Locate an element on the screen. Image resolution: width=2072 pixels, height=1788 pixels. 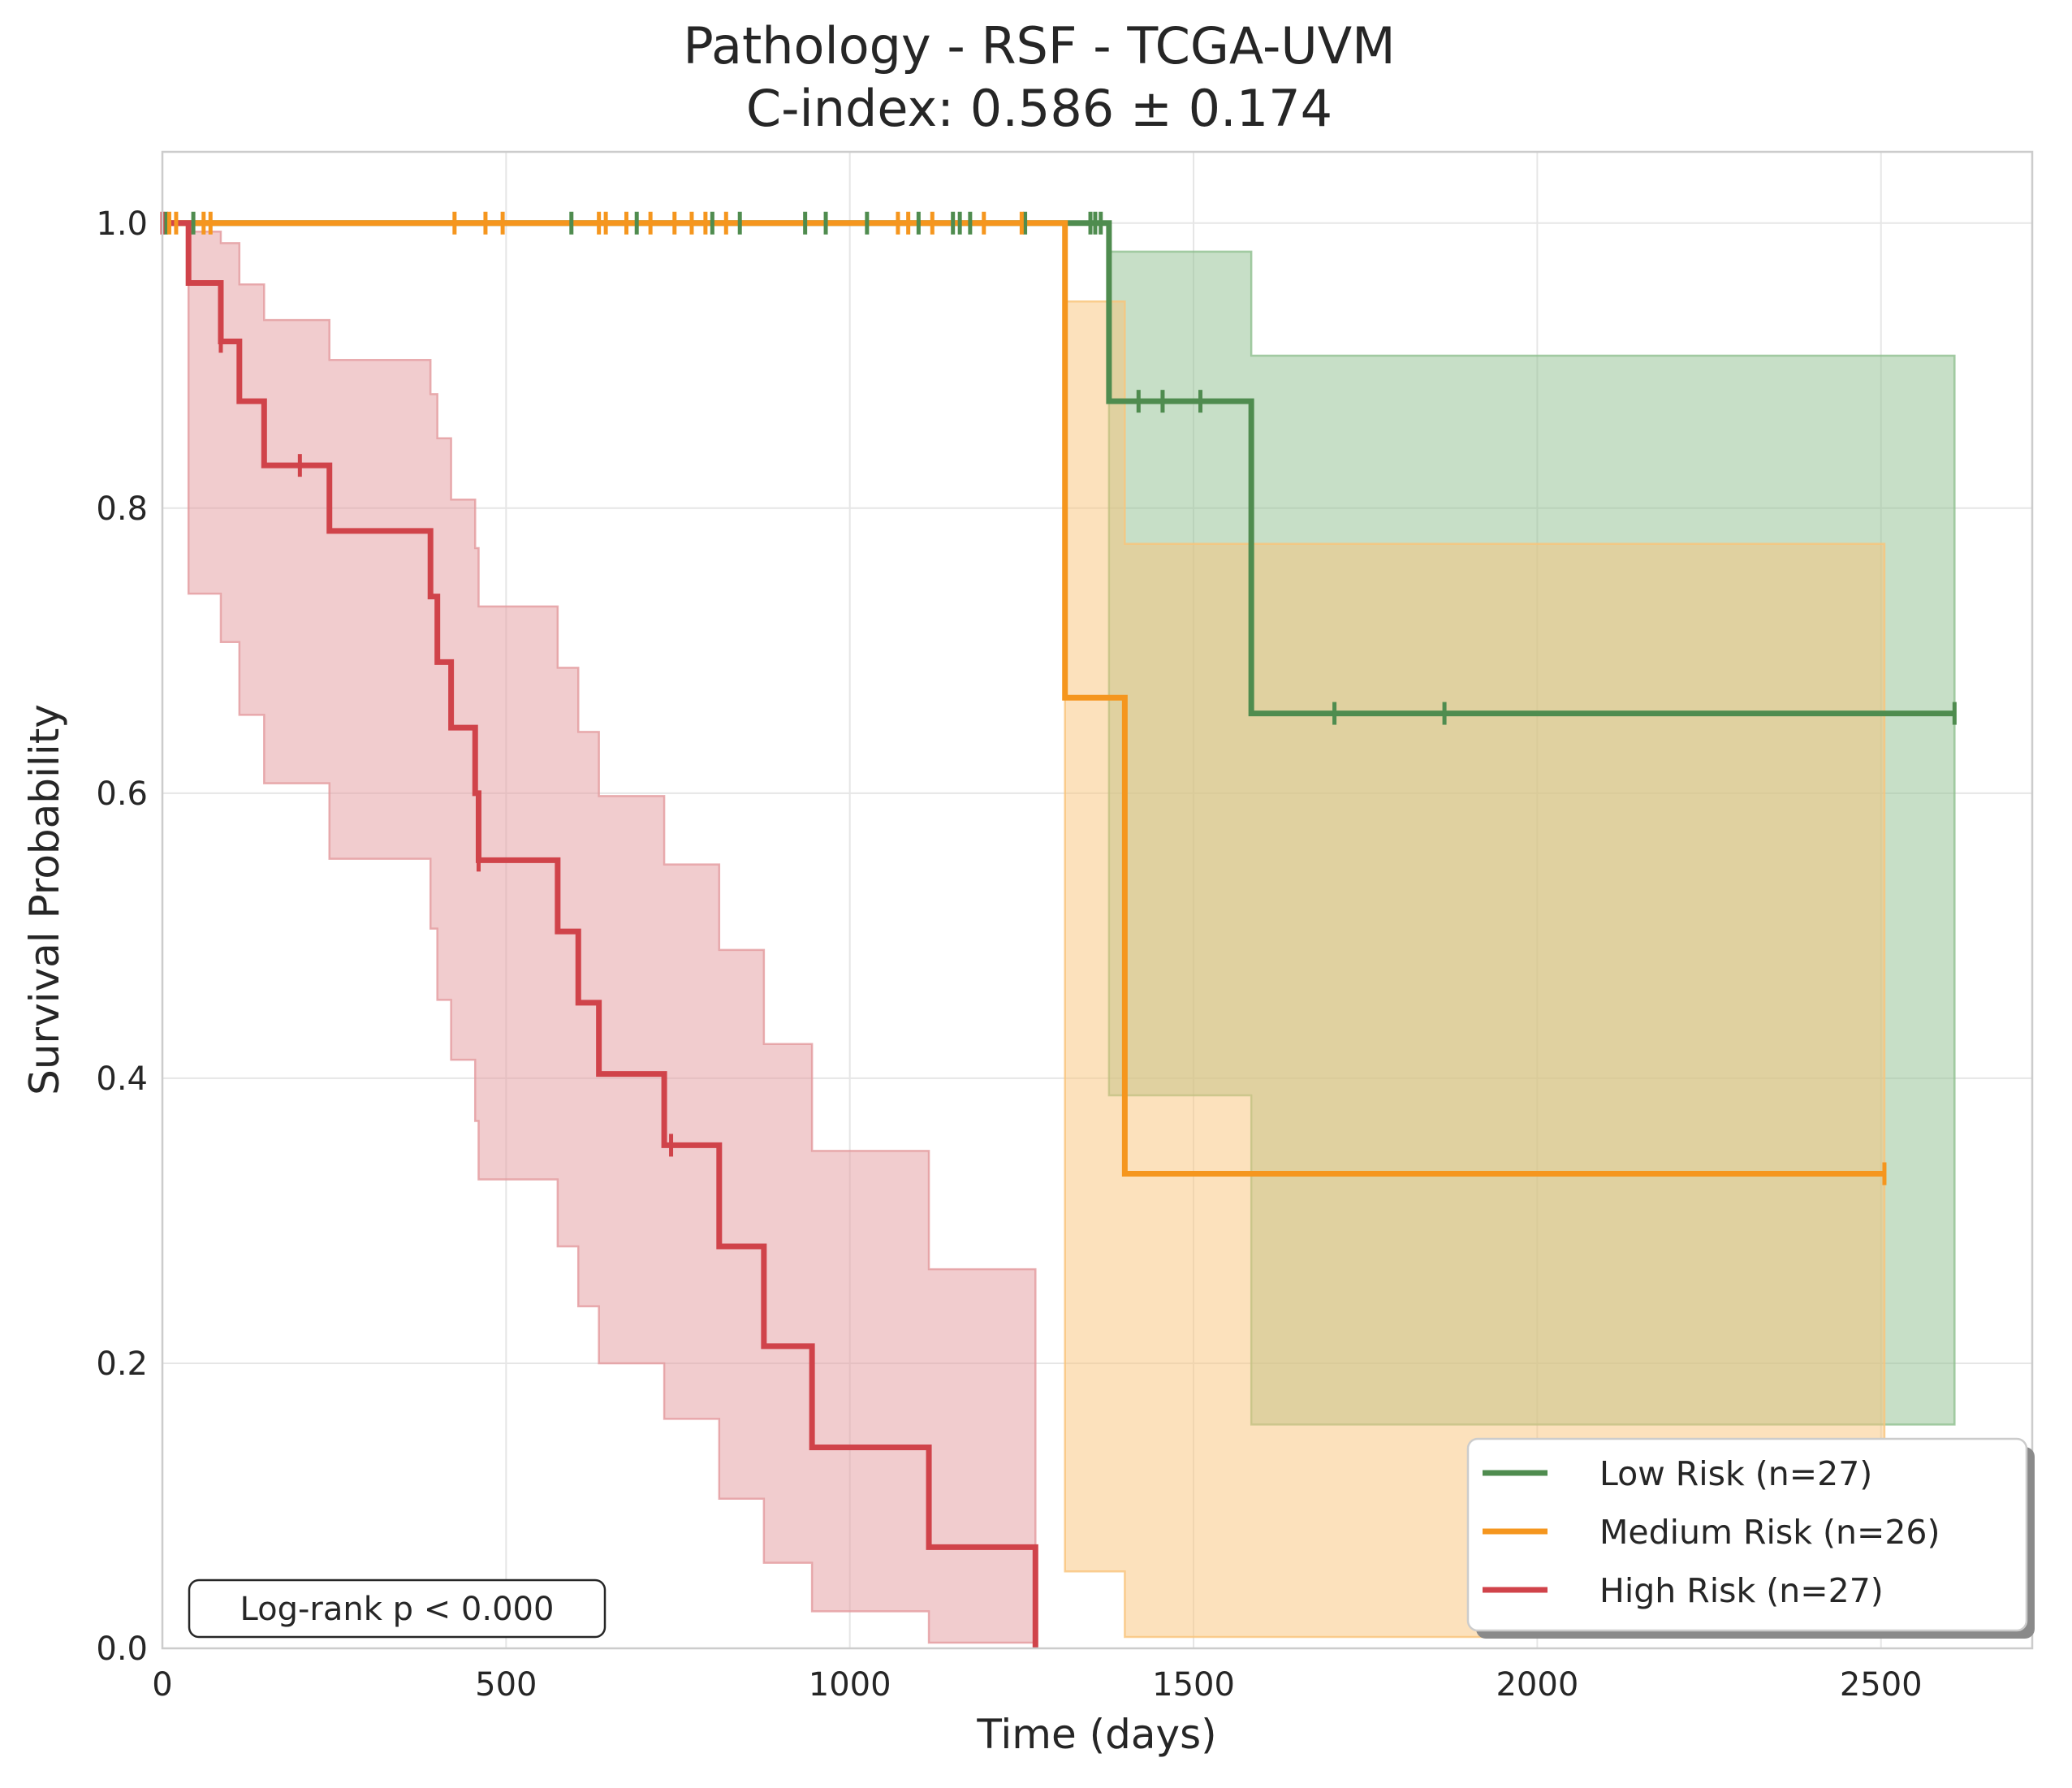
logrank-box is located at coordinates (397, 1609).